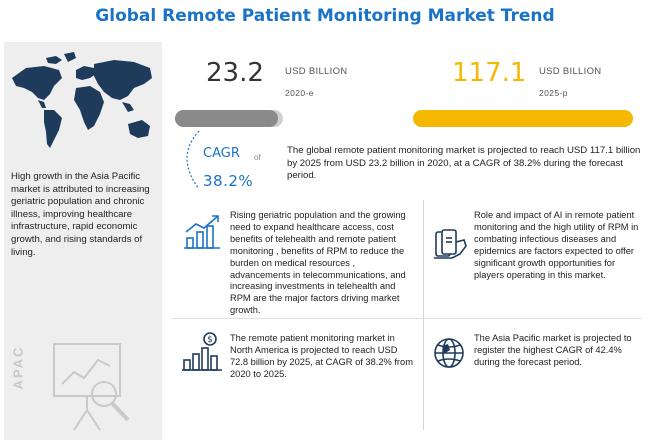 Image resolution: width=650 pixels, height=443 pixels. Describe the element at coordinates (523, 118) in the screenshot. I see `market-2025-bar` at that location.